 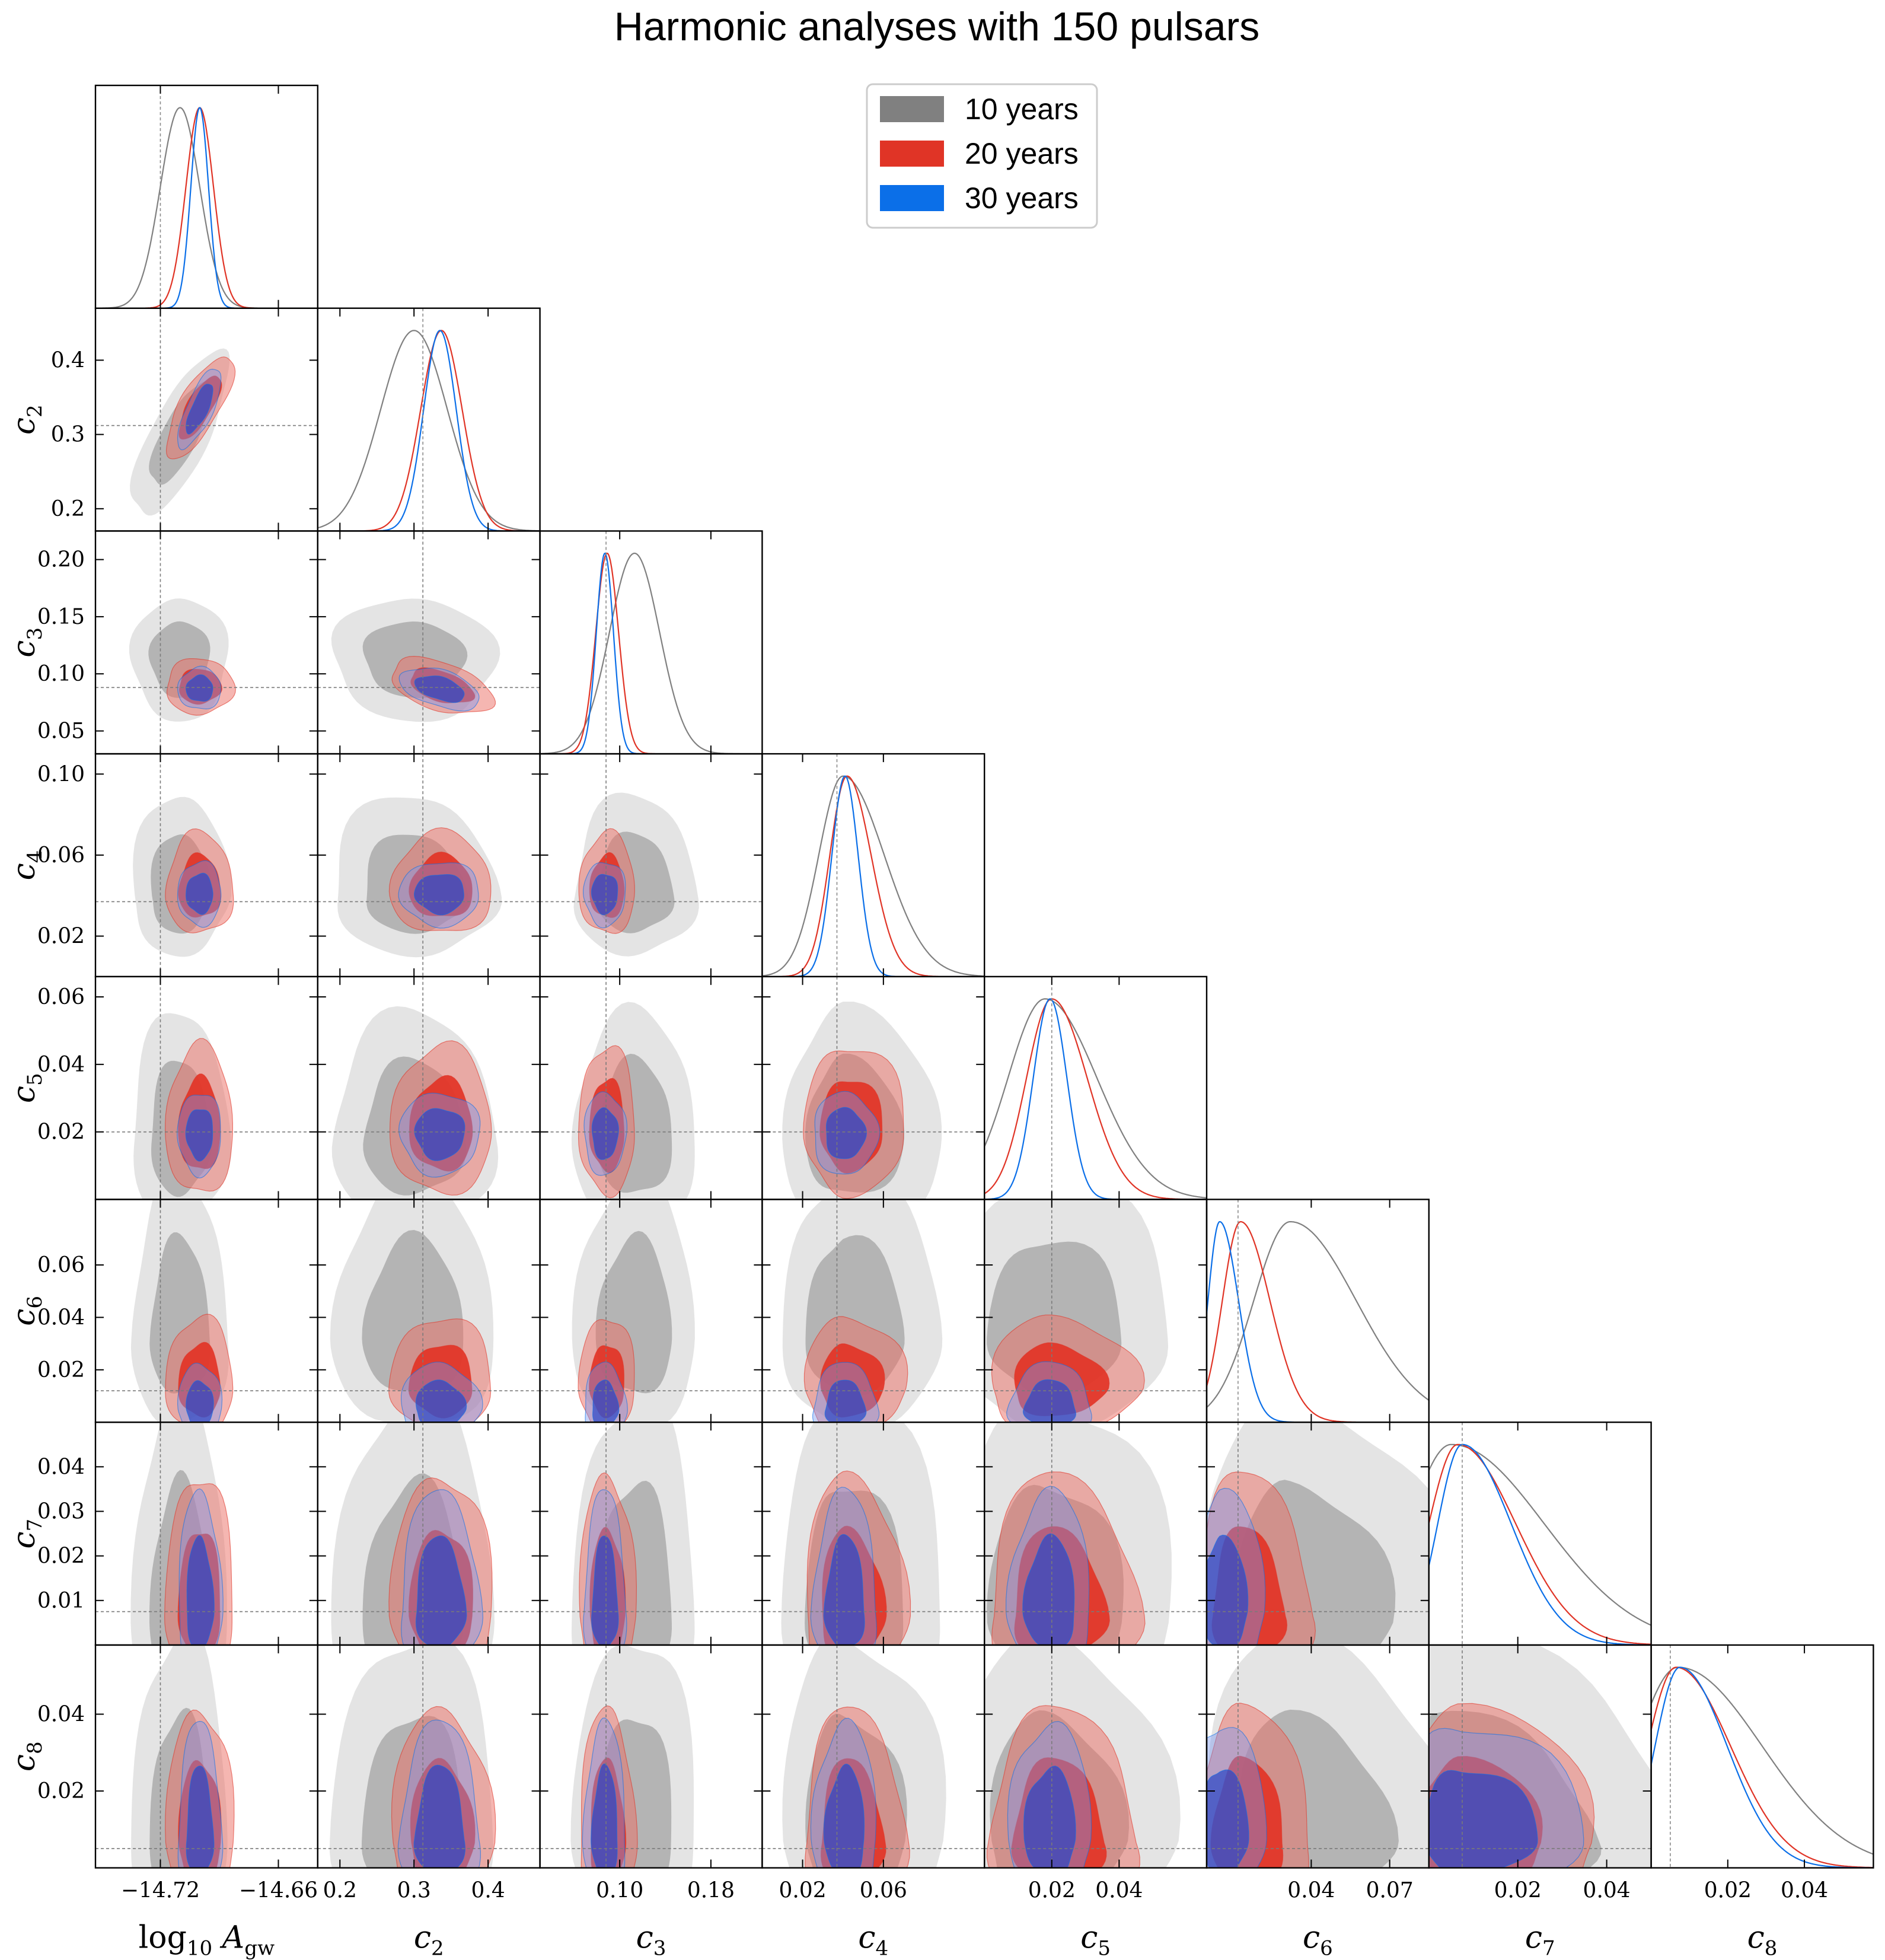 I want to click on panel-c7-vs-log10, so click(x=206, y=1534).